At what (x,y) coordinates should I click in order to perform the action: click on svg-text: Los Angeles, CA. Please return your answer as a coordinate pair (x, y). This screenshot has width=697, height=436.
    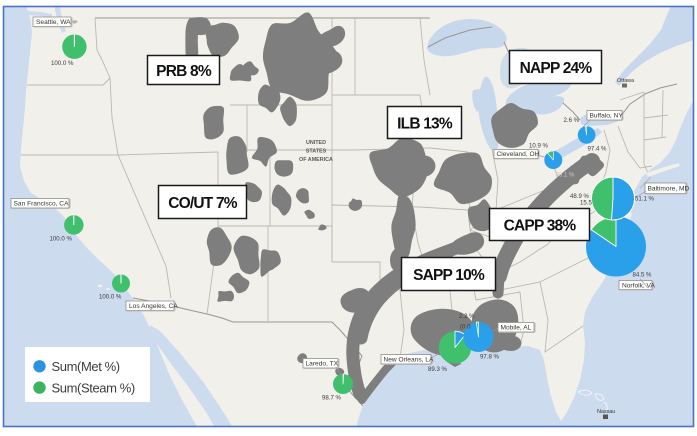
    Looking at the image, I should click on (153, 306).